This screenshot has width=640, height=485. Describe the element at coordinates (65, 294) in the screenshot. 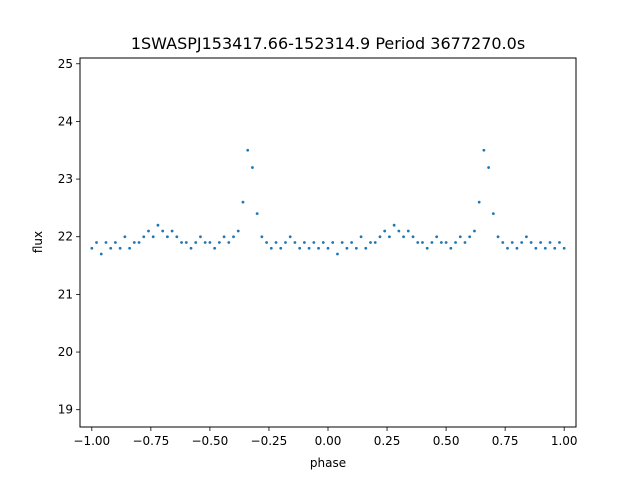

I see `y-tick-label: 21` at that location.